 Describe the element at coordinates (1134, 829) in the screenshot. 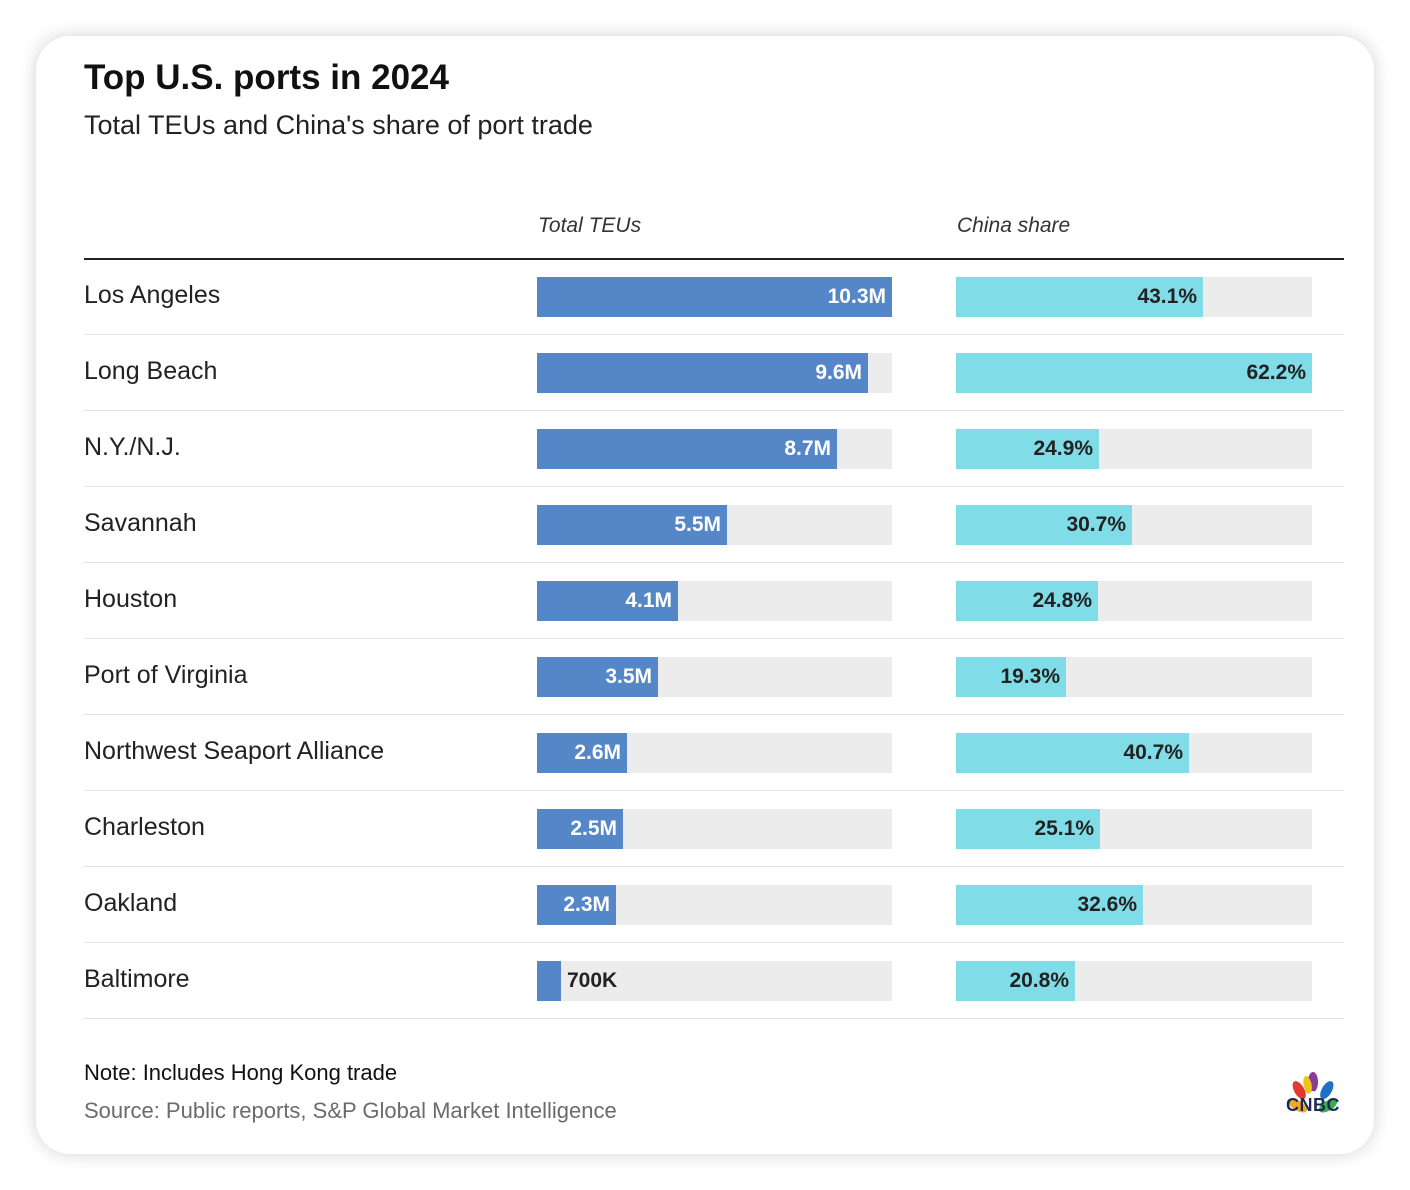

I see `china-share-bar-track: 25.1%` at that location.